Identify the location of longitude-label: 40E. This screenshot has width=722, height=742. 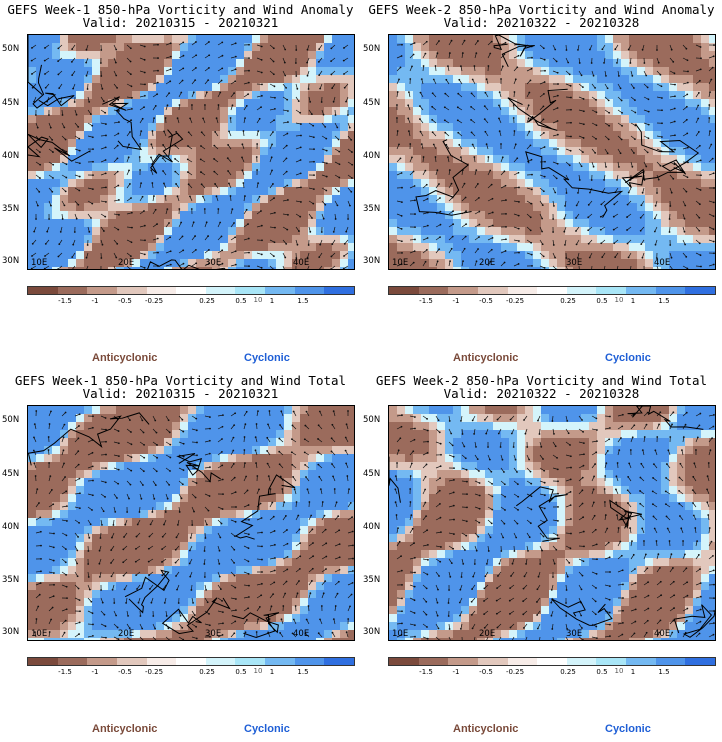
(301, 263).